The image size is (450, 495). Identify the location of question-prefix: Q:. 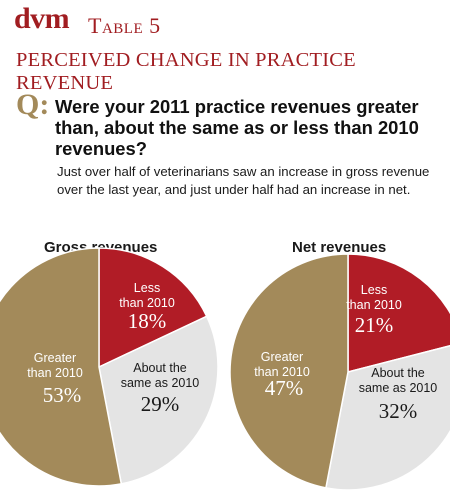
(33, 104).